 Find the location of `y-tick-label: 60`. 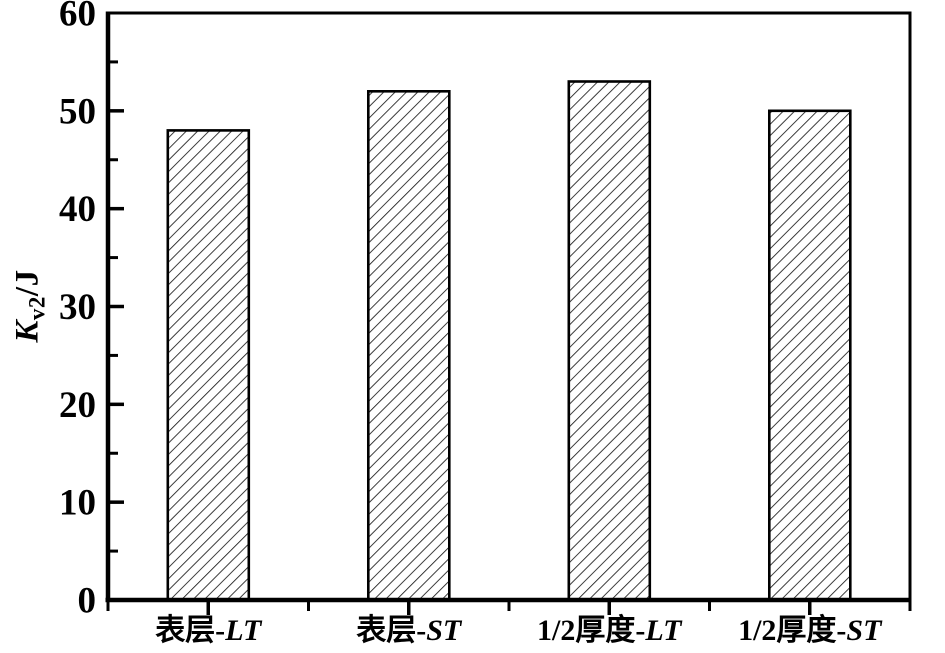

y-tick-label: 60 is located at coordinates (77, 17).